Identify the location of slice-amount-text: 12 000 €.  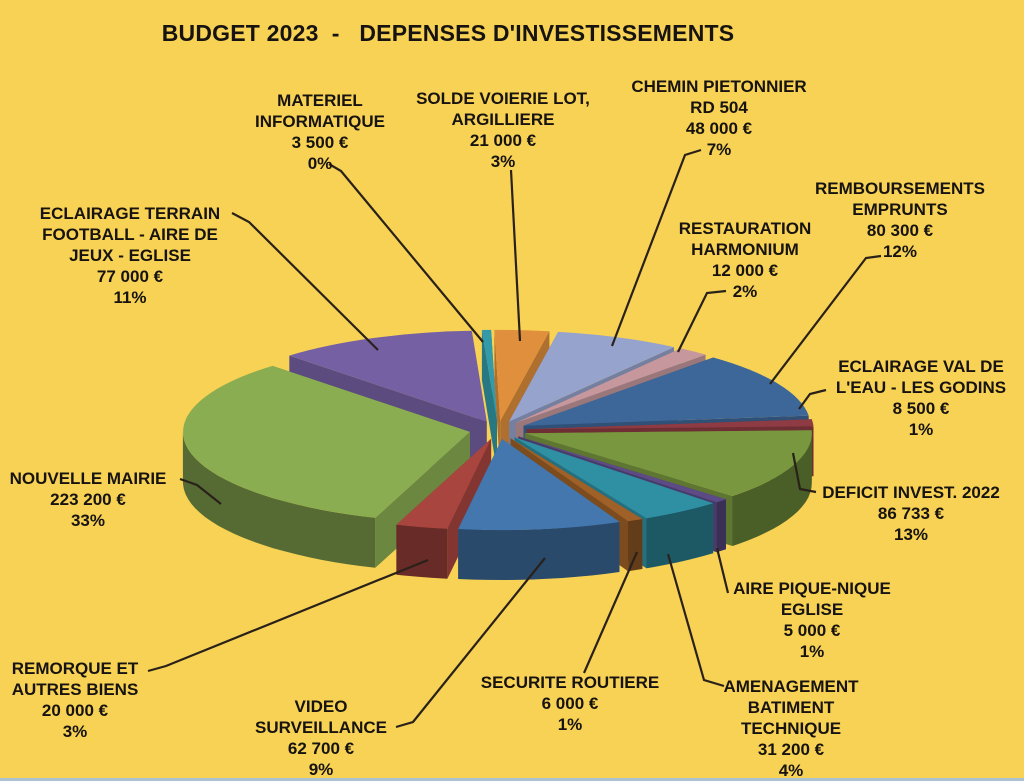
(745, 270).